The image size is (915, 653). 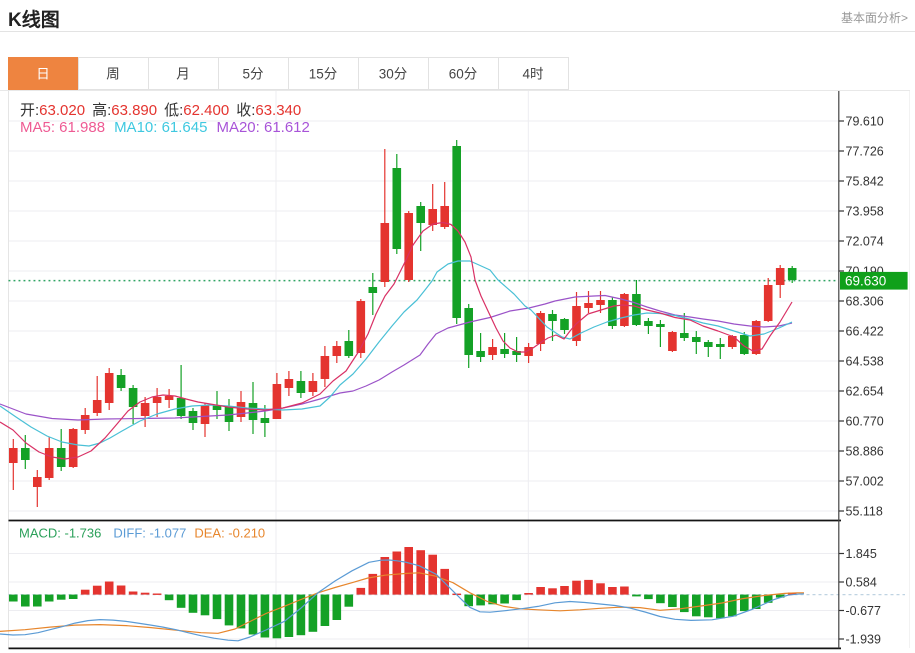 I want to click on svg-text: 58.886, so click(x=865, y=452).